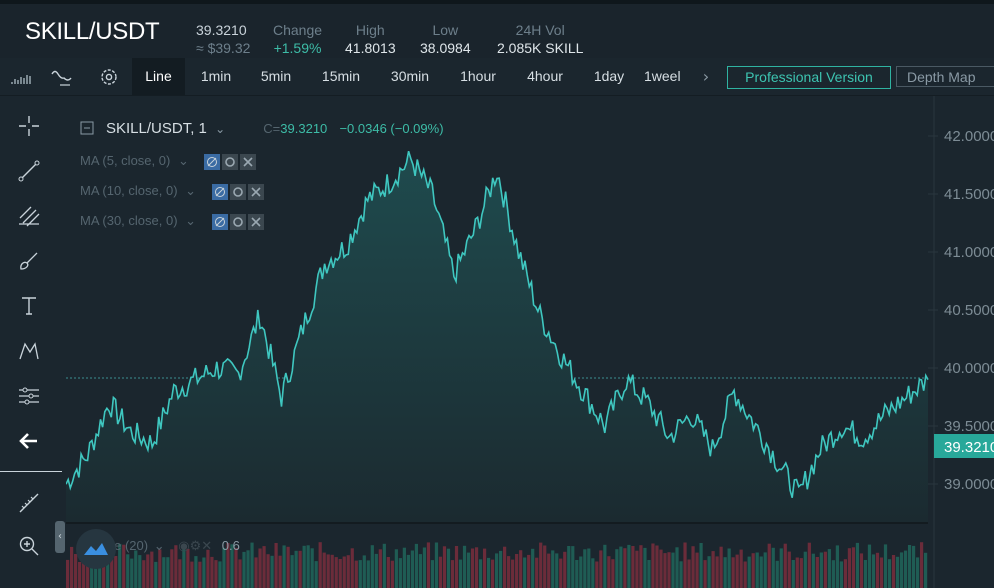 The height and width of the screenshot is (588, 994). What do you see at coordinates (445, 30) in the screenshot?
I see `low-label: Low` at bounding box center [445, 30].